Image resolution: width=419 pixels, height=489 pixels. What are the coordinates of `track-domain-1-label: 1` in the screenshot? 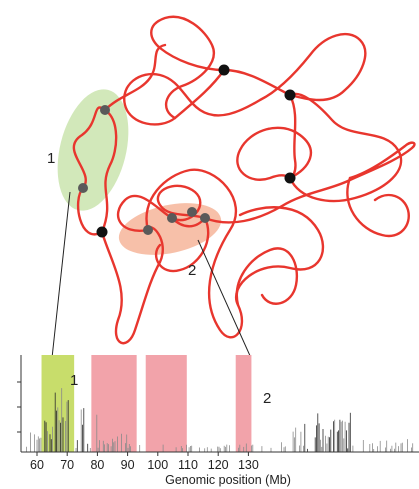 It's located at (74, 380).